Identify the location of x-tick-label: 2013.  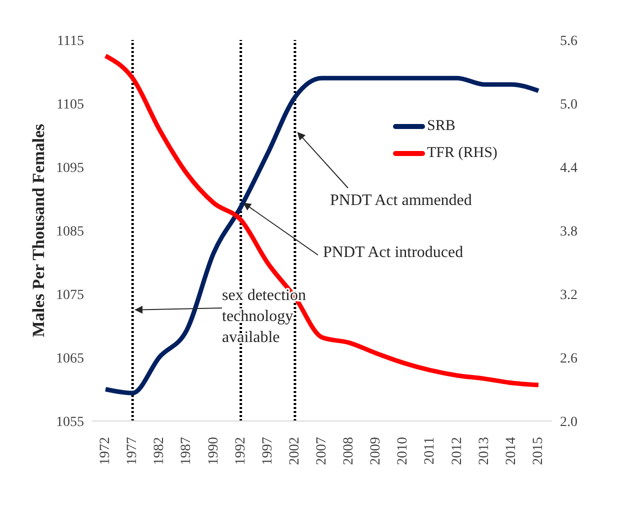
(484, 451).